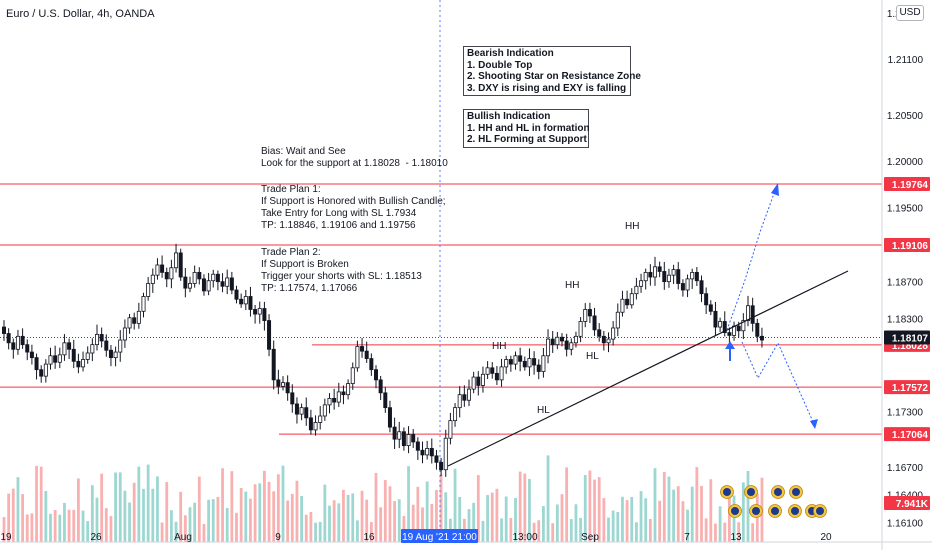 Image resolution: width=932 pixels, height=550 pixels. Describe the element at coordinates (910, 13) in the screenshot. I see `currency-button: USD` at that location.